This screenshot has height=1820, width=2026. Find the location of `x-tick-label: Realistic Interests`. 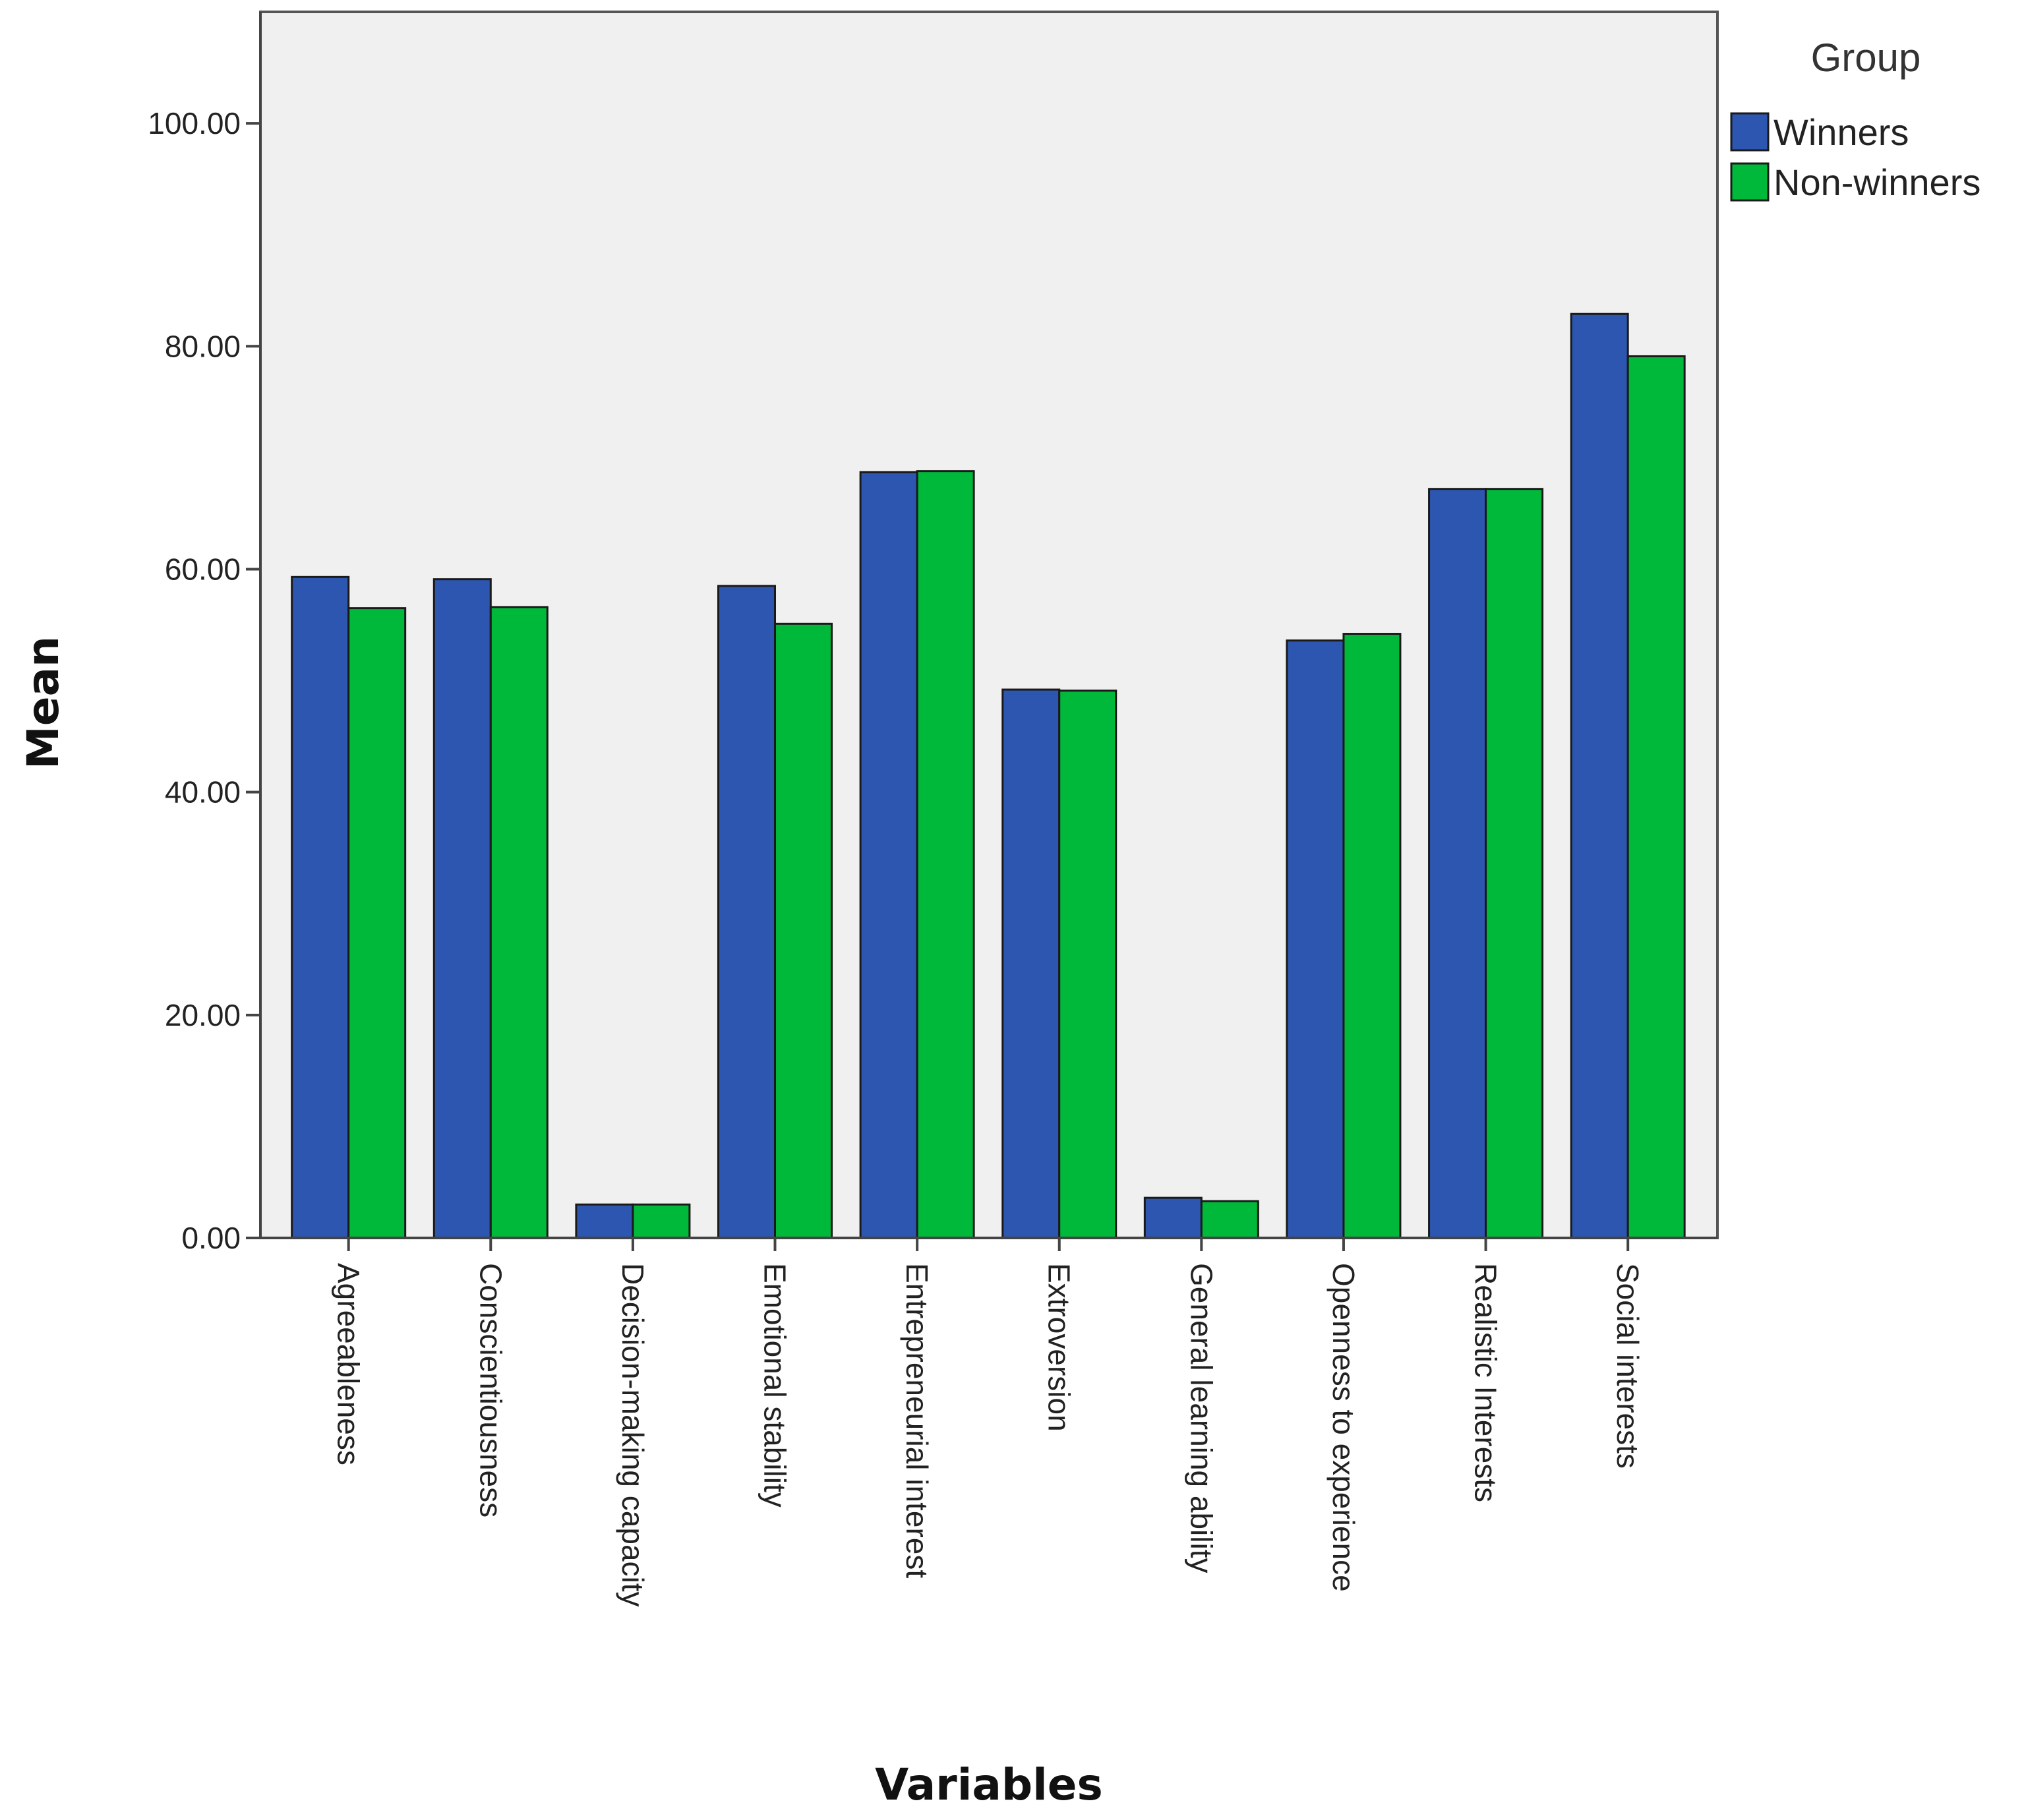

x-tick-label: Realistic Interests is located at coordinates (1486, 1382).